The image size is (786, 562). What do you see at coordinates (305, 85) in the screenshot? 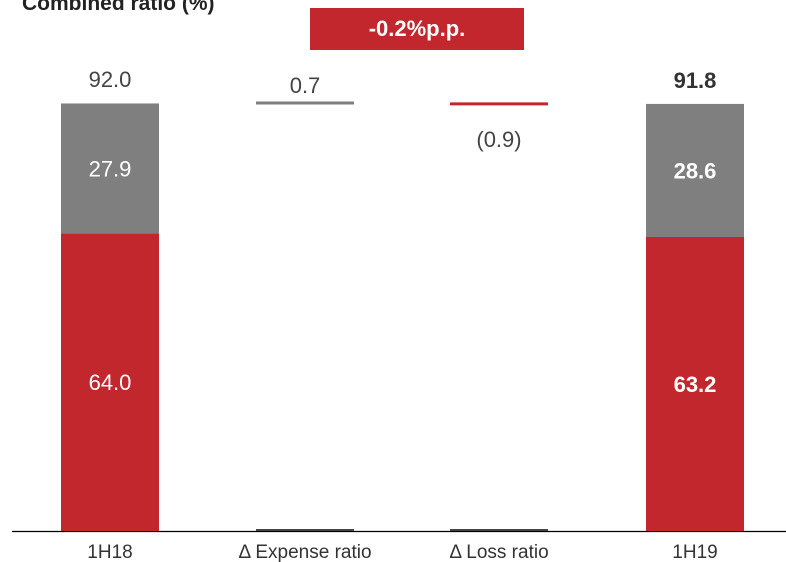
I see `delta-label-expense: 0.7` at bounding box center [305, 85].